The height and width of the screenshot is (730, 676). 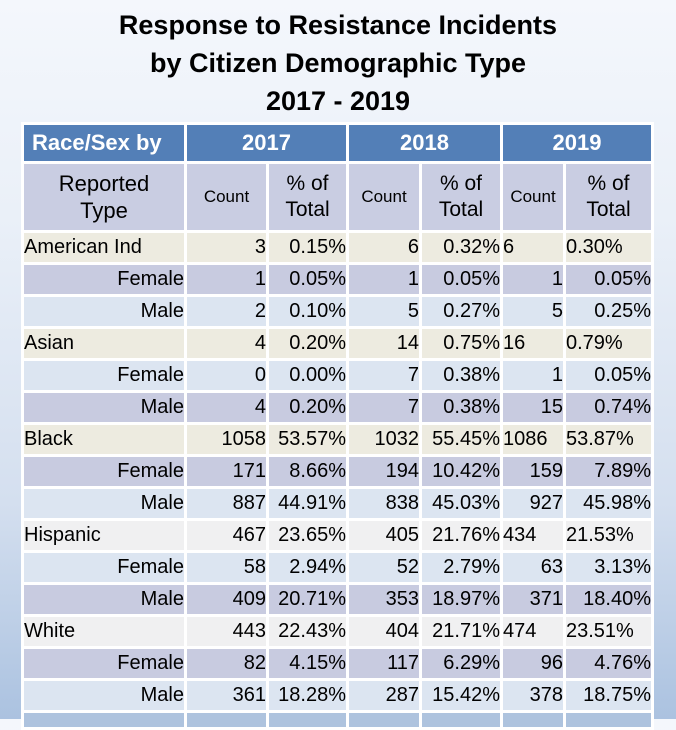 What do you see at coordinates (461, 343) in the screenshot?
I see `pct-cell: 0.75%` at bounding box center [461, 343].